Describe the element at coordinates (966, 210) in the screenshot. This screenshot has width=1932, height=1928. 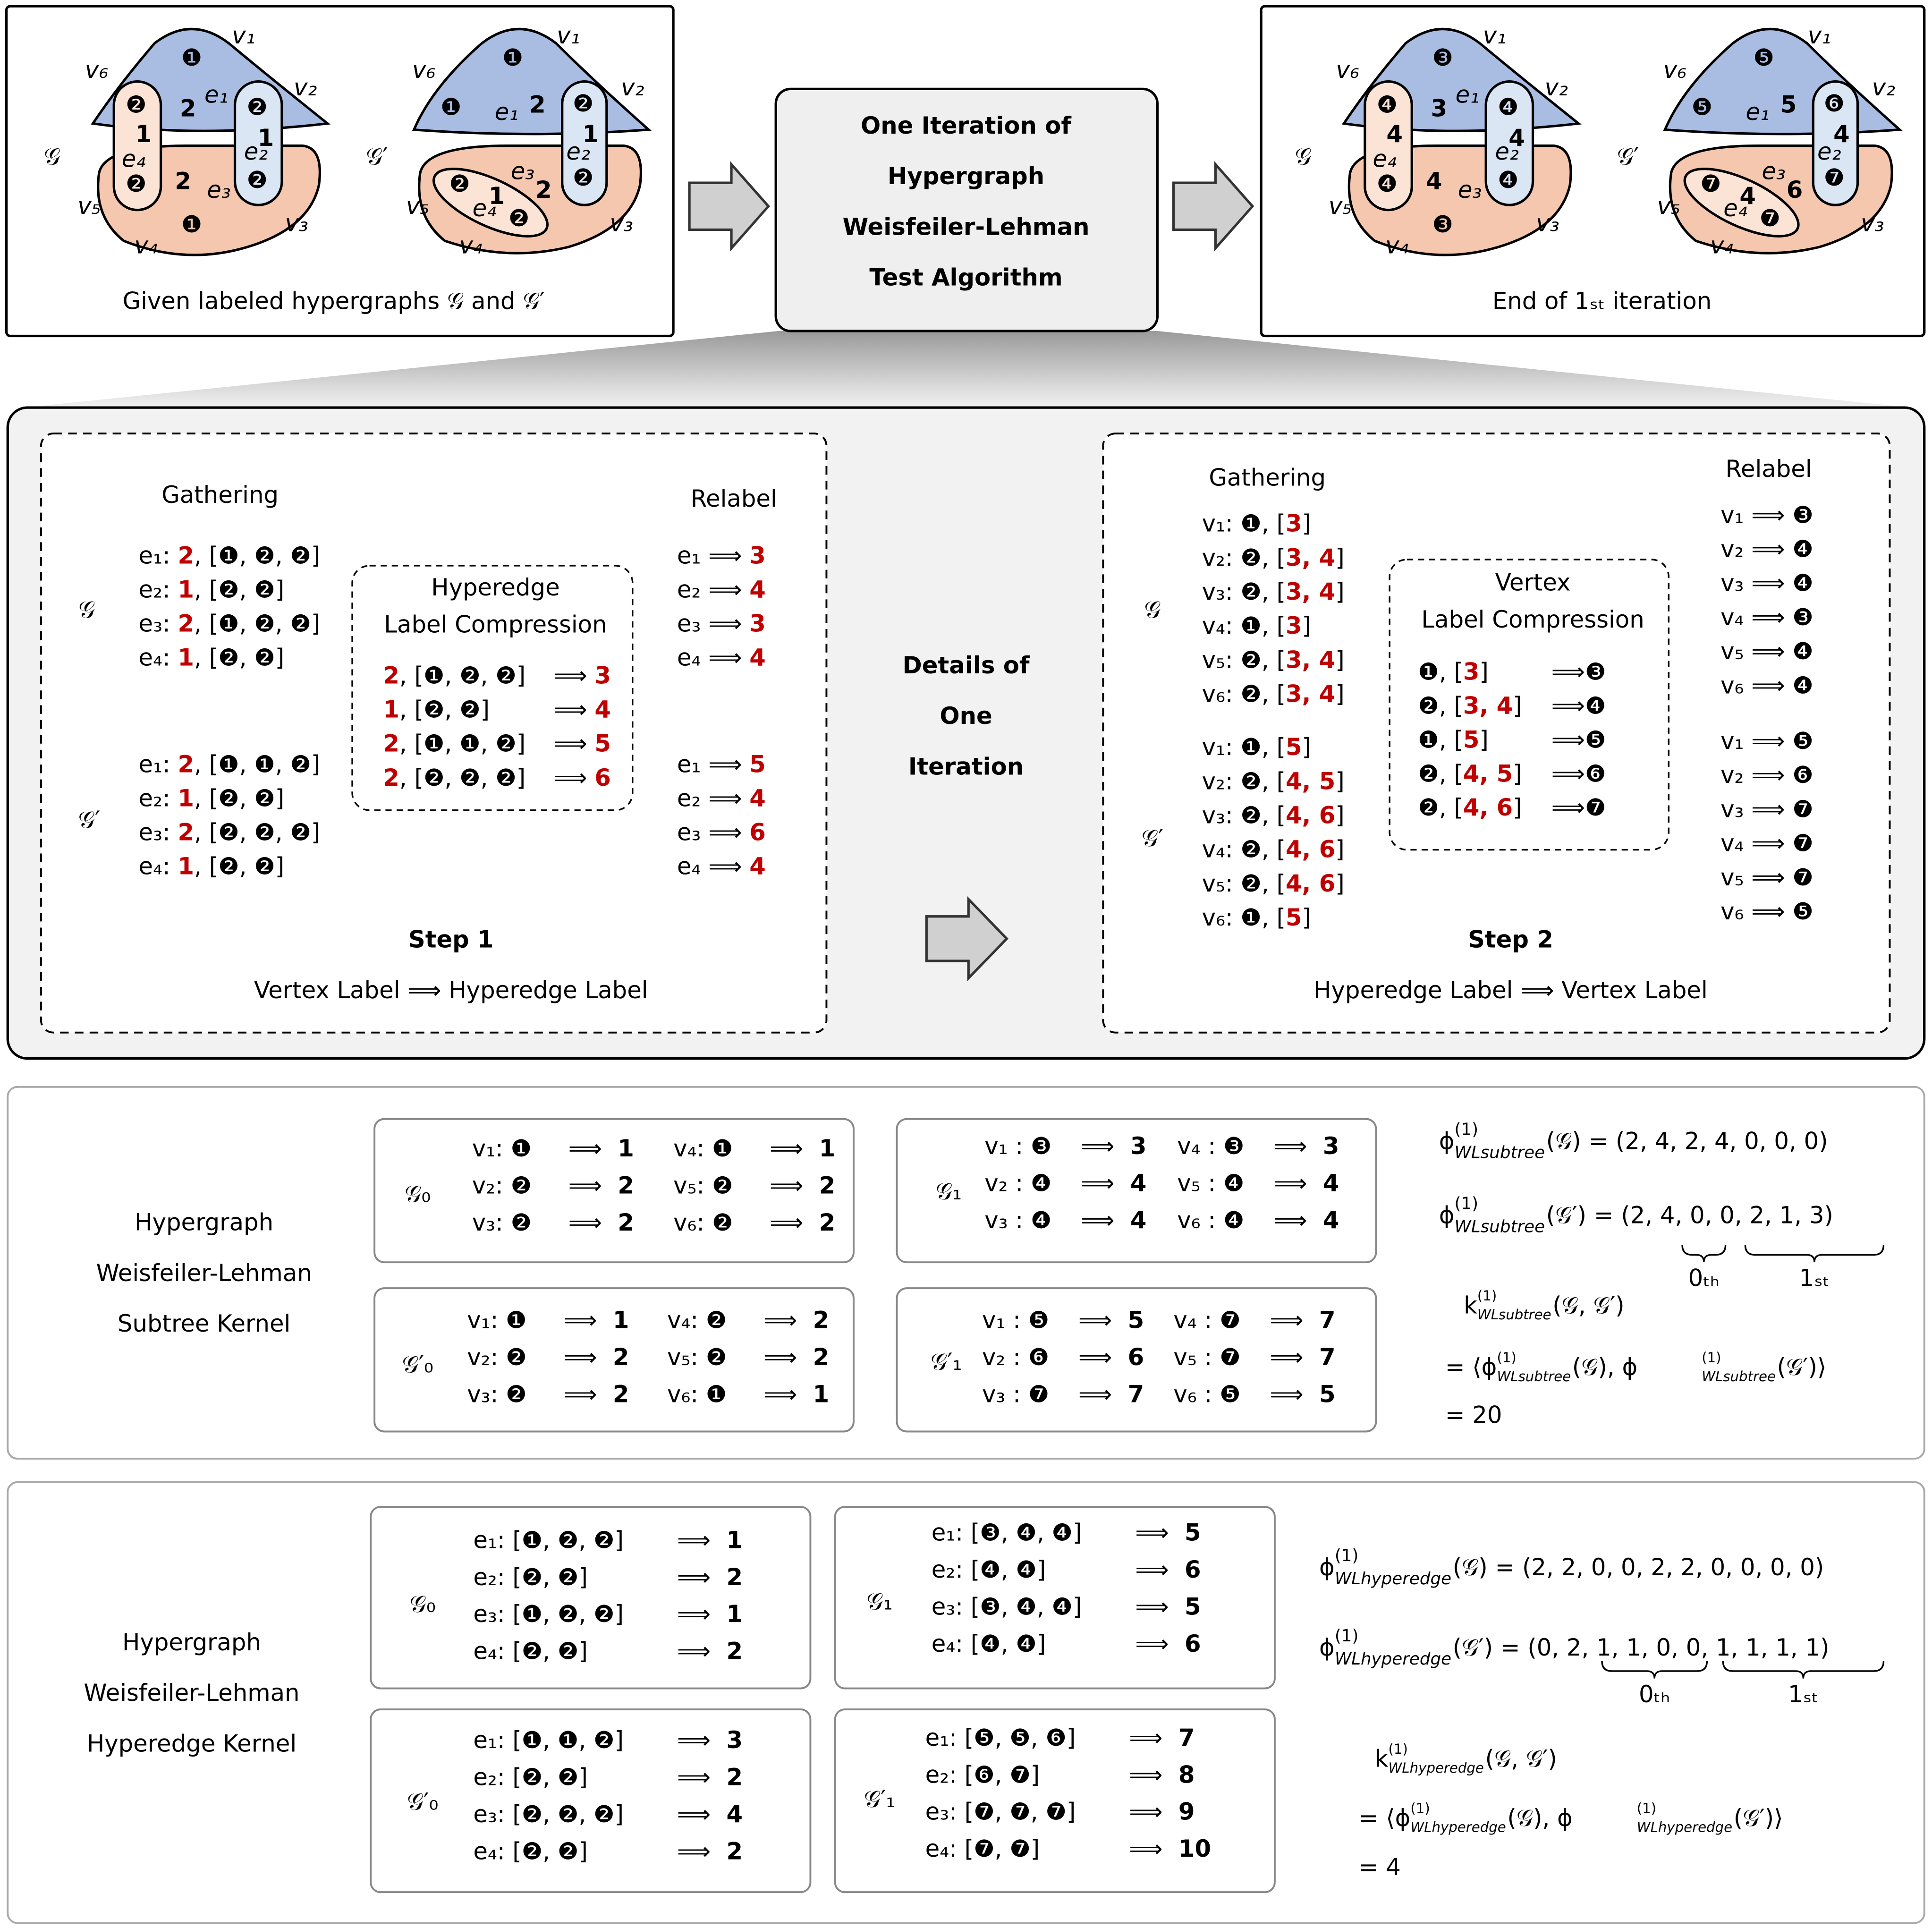
I see `algorithm-box` at that location.